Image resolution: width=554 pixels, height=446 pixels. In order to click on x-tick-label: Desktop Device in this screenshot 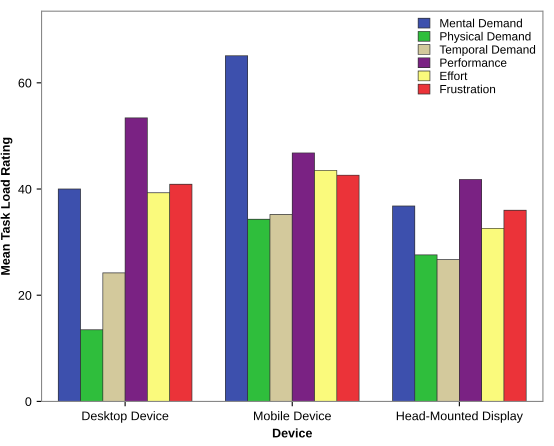, I will do `click(125, 417)`.